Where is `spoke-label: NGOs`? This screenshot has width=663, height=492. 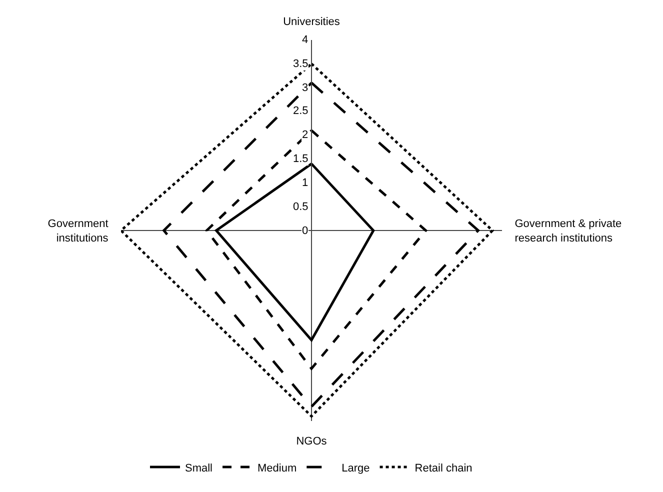 spoke-label: NGOs is located at coordinates (312, 442).